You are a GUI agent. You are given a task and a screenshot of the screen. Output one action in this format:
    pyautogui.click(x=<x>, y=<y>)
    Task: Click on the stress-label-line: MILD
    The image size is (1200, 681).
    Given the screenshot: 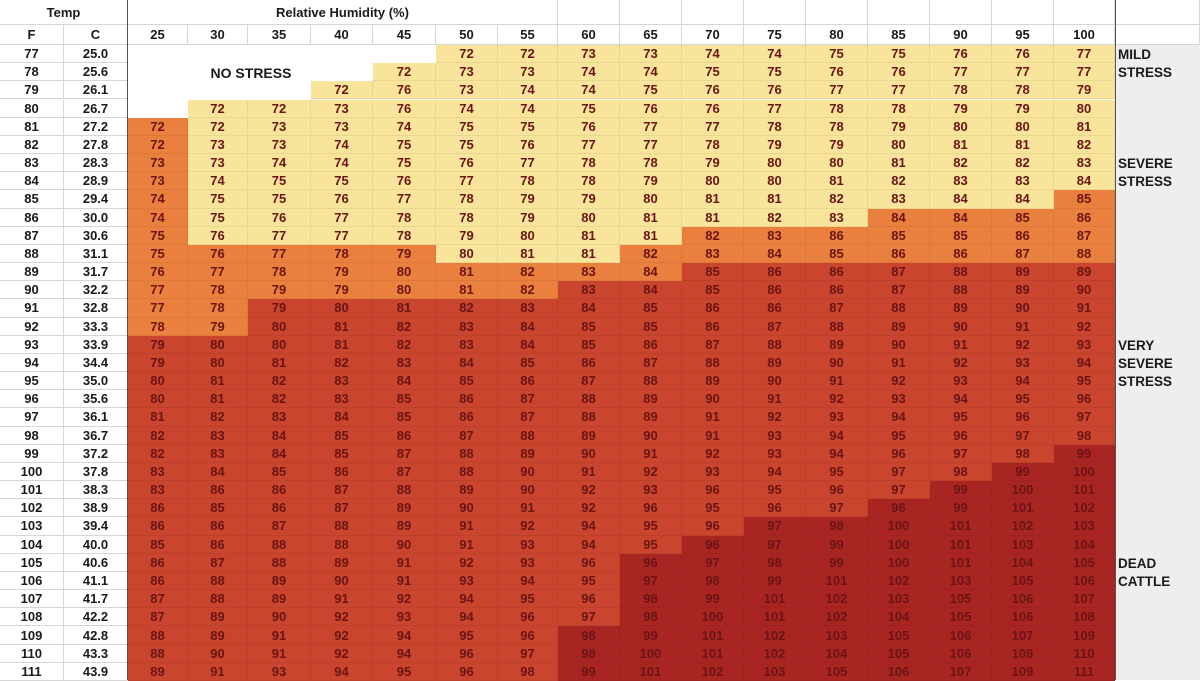 What is the action you would take?
    pyautogui.click(x=1134, y=54)
    